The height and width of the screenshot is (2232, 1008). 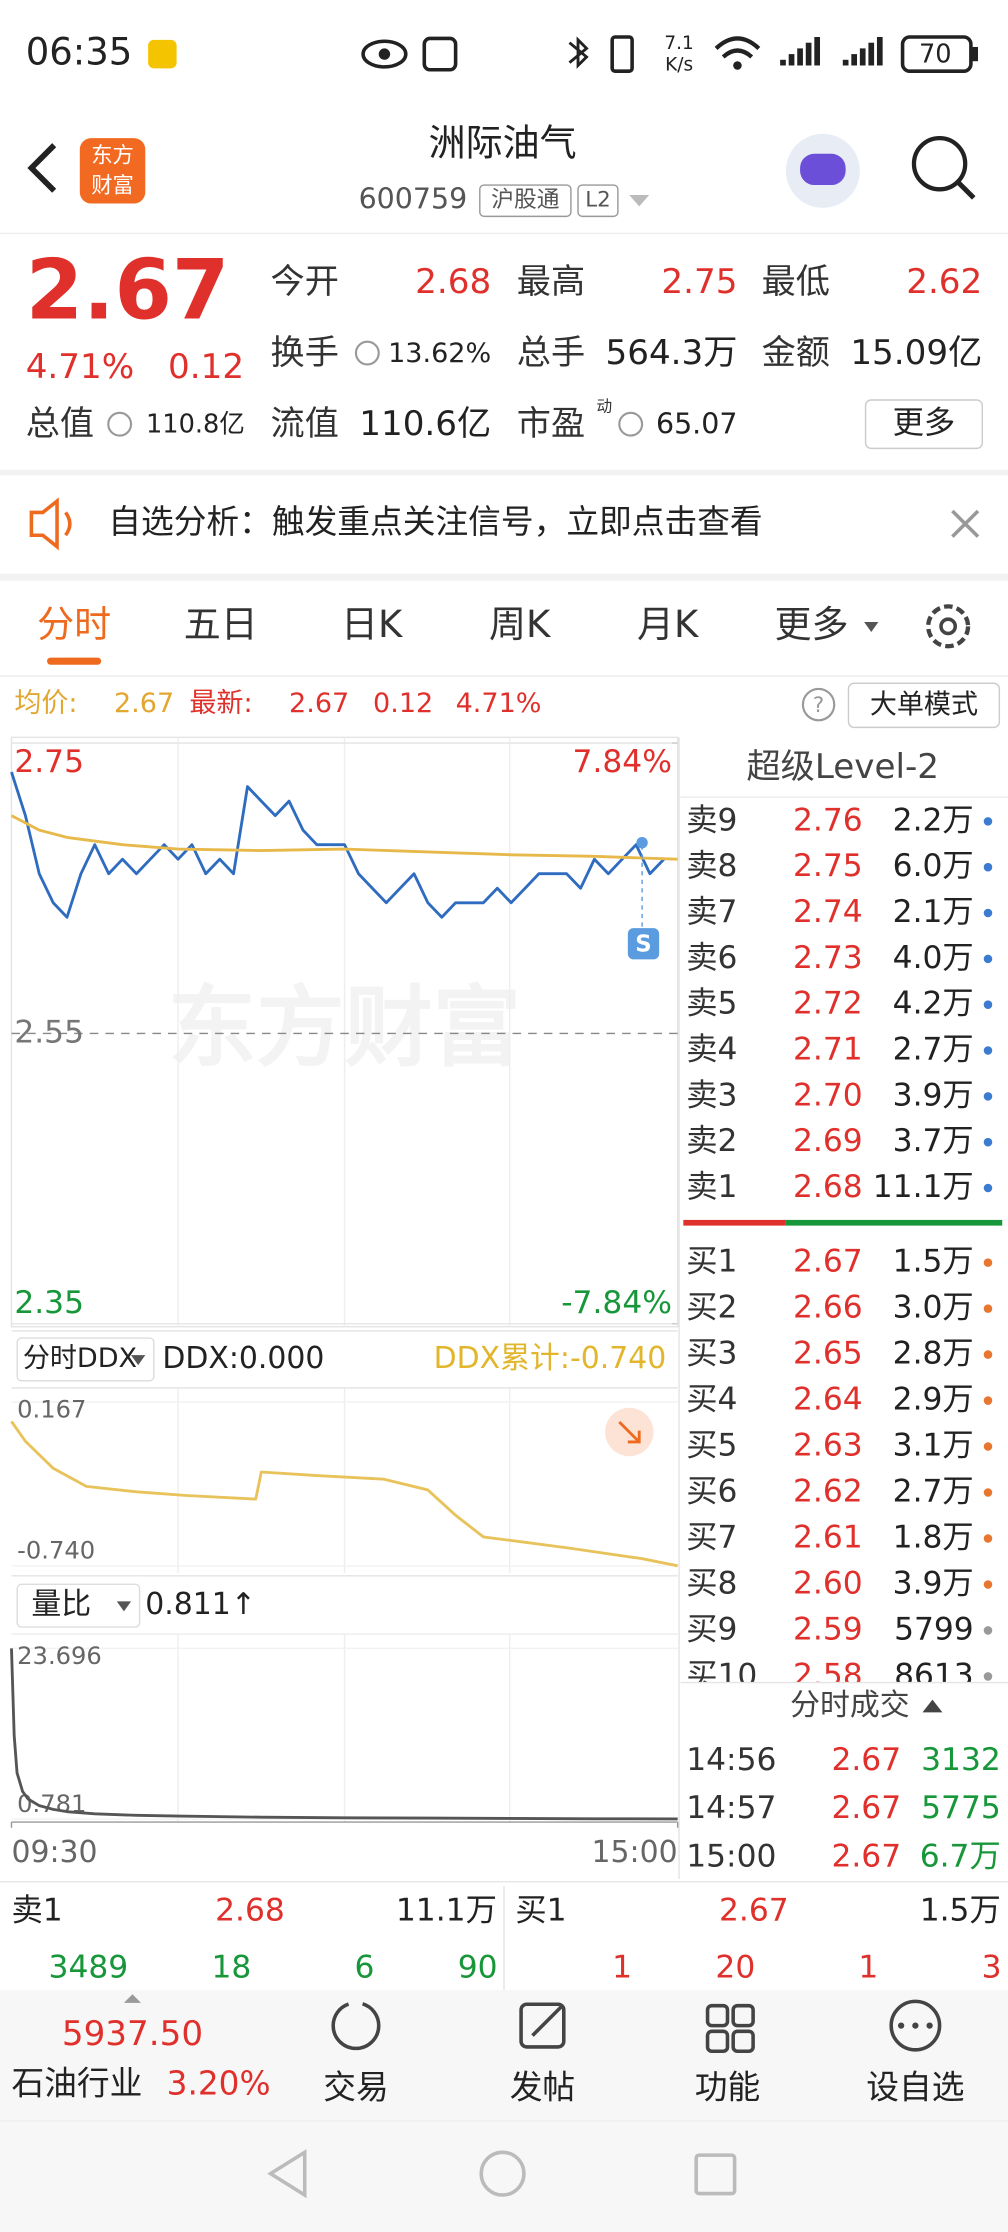 I want to click on indicator-name: 量比, so click(x=61, y=1604).